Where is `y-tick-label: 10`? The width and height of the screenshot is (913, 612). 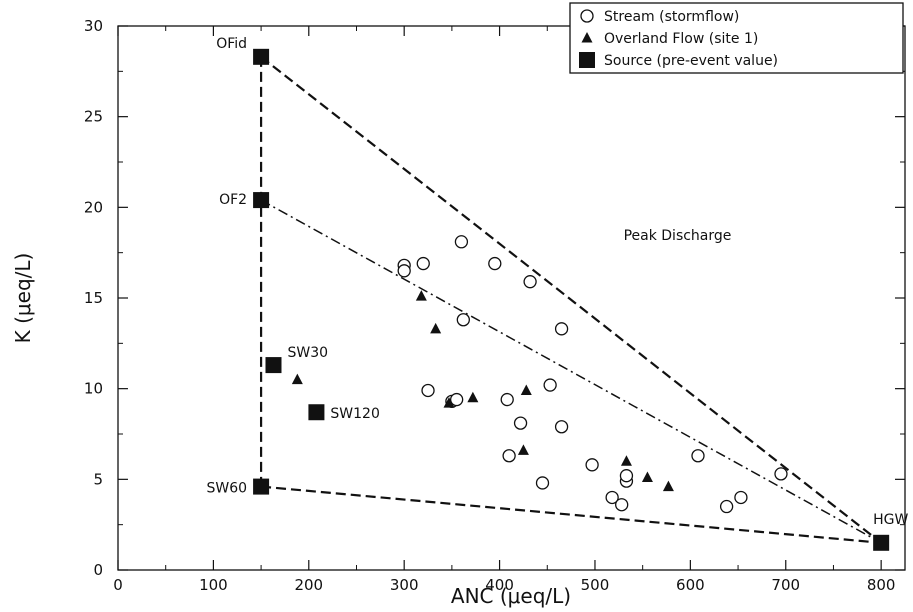 y-tick-label: 10 is located at coordinates (93, 389).